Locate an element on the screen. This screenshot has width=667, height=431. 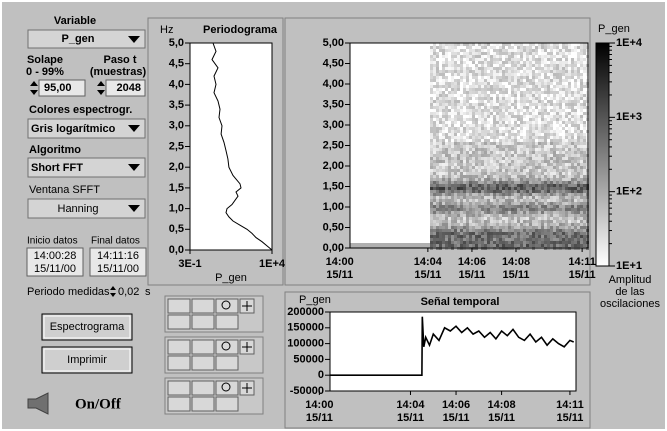
x-tick-label: 14:04 is located at coordinates (428, 262).